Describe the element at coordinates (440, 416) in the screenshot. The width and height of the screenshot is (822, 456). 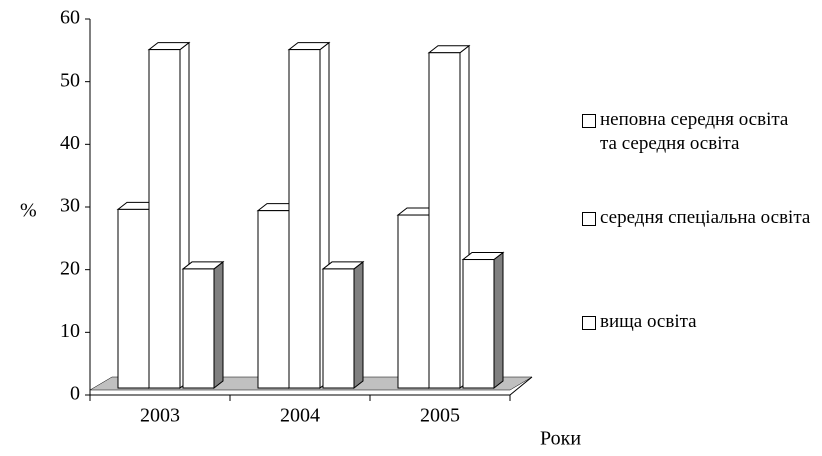
I see `x-tick-label: 2005` at that location.